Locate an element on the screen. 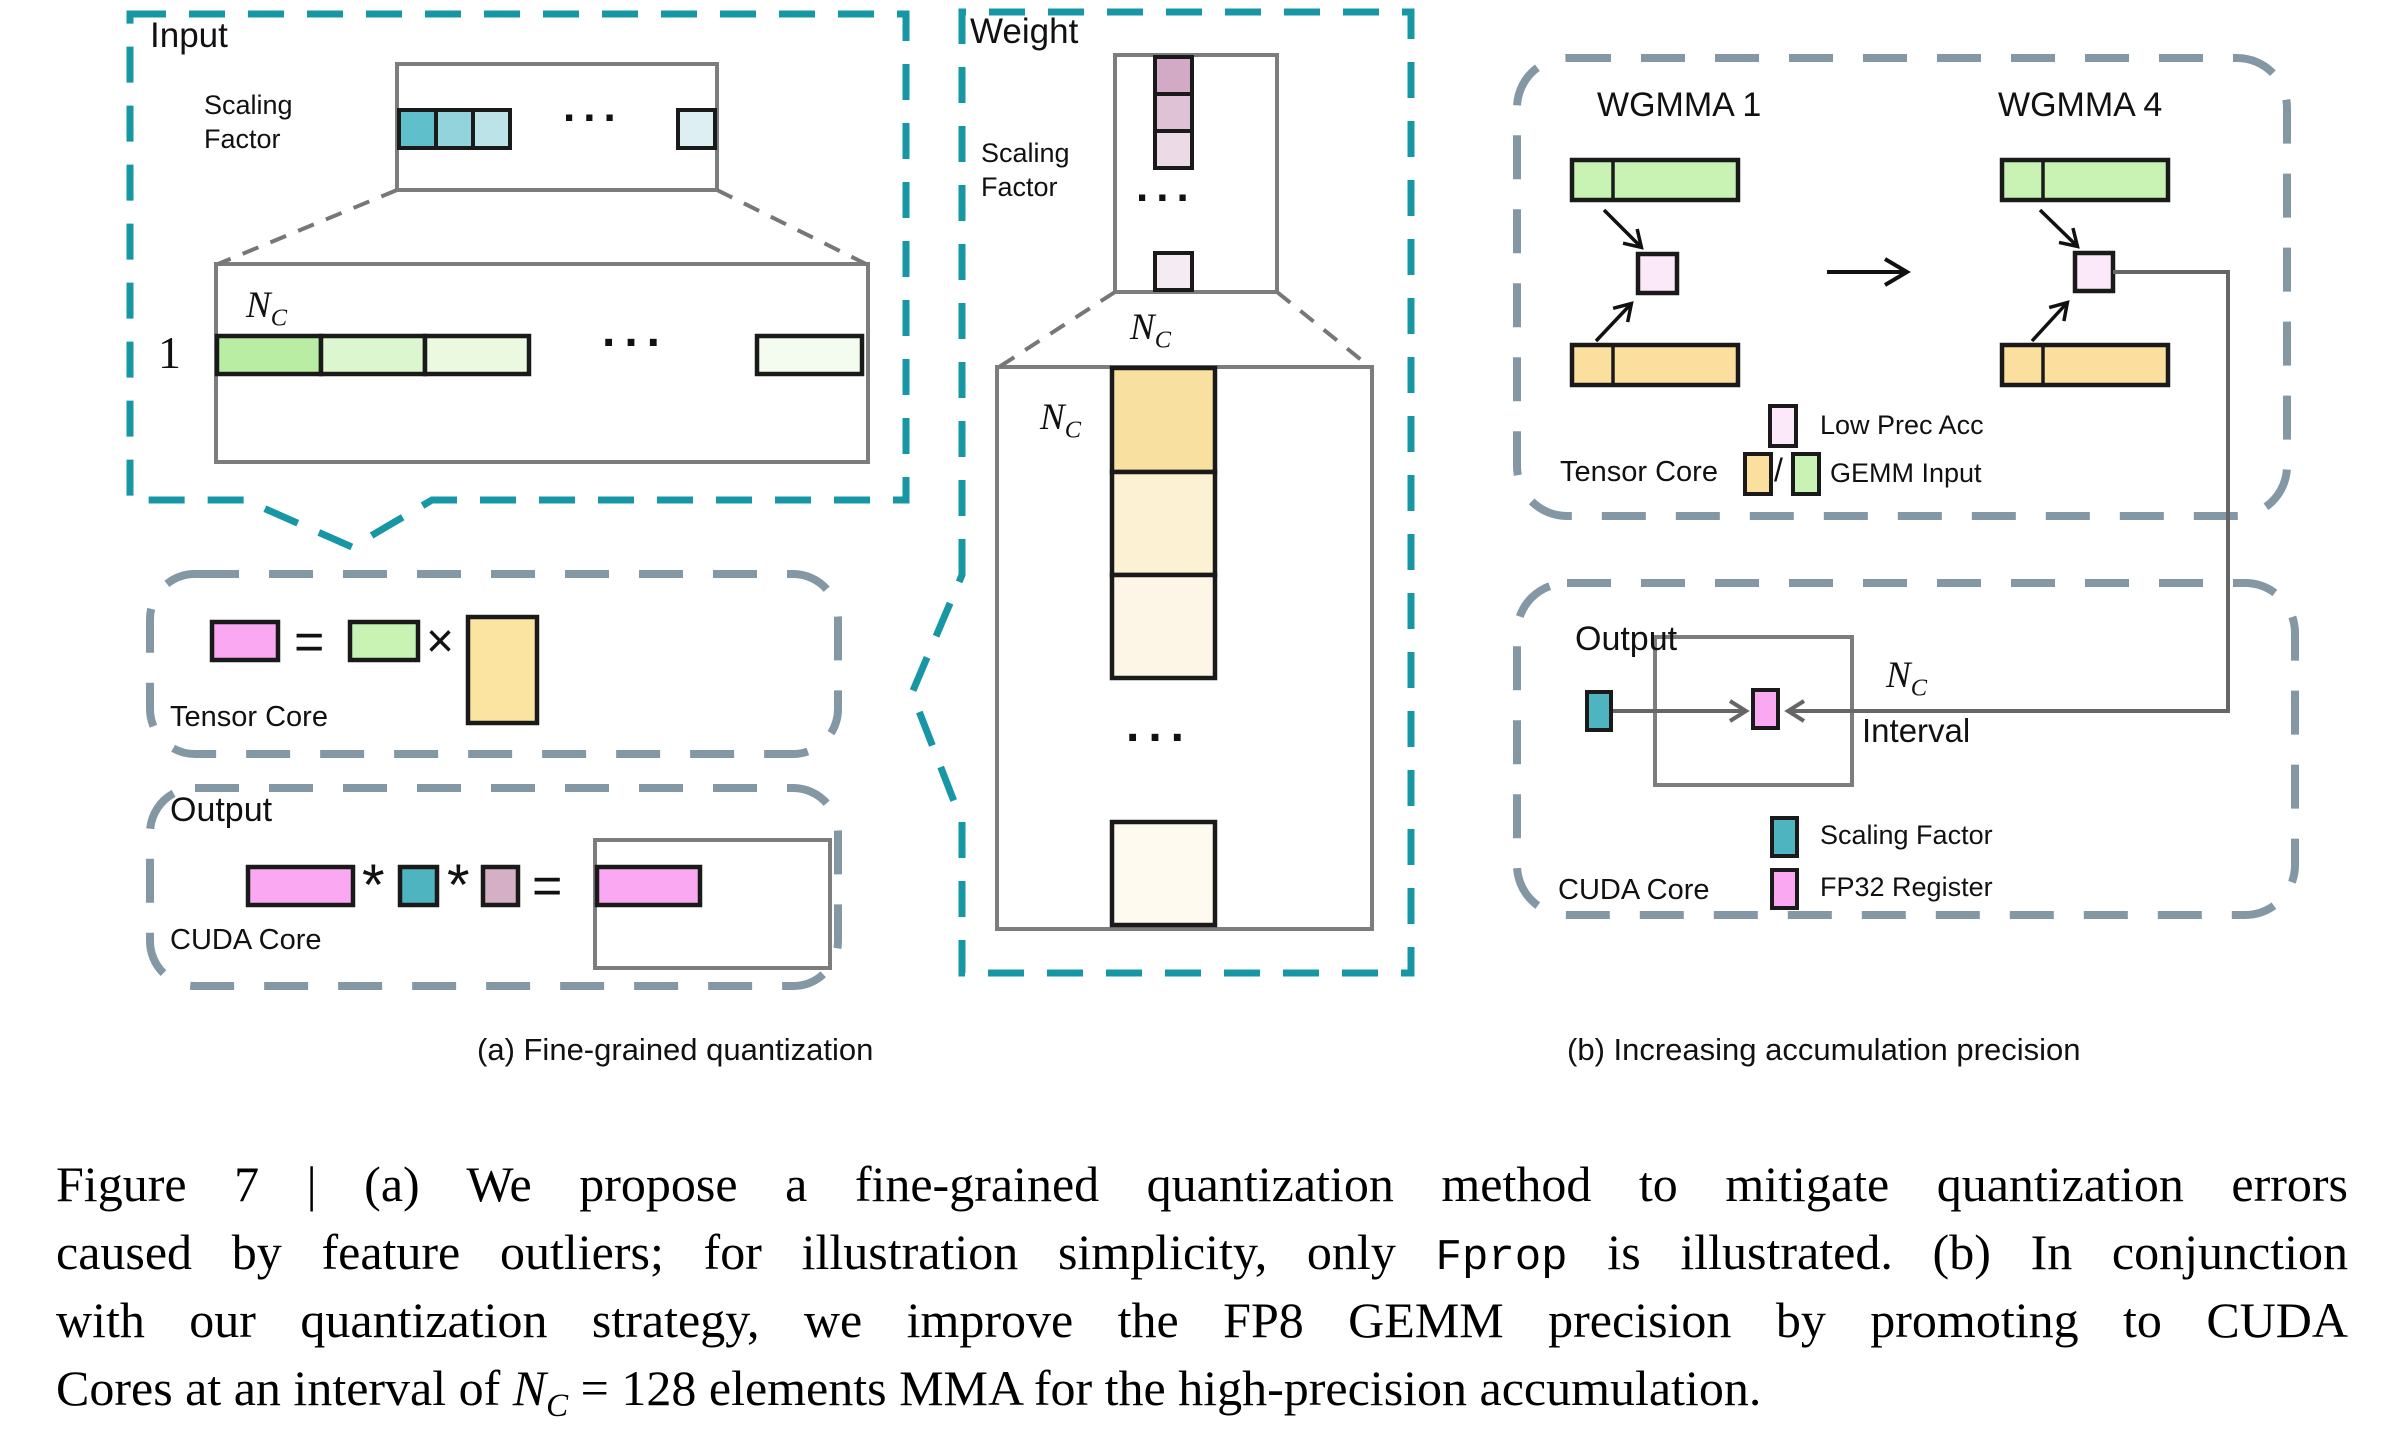 Image resolution: width=2404 pixels, height=1440 pixels. caption-code-fprop: Fprop is located at coordinates (1501, 1258).